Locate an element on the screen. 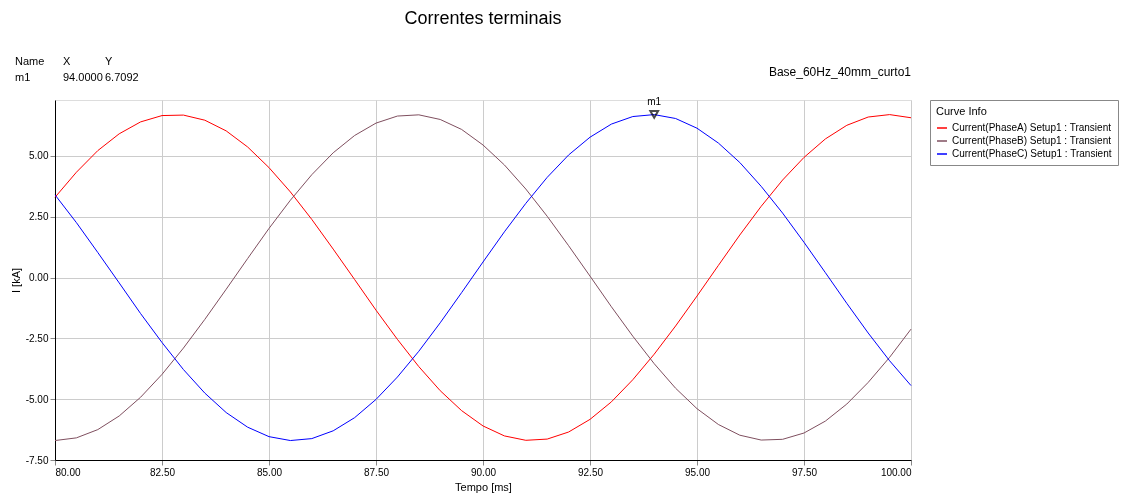 The image size is (1129, 497). x-tick-label: 100.00 is located at coordinates (896, 472).